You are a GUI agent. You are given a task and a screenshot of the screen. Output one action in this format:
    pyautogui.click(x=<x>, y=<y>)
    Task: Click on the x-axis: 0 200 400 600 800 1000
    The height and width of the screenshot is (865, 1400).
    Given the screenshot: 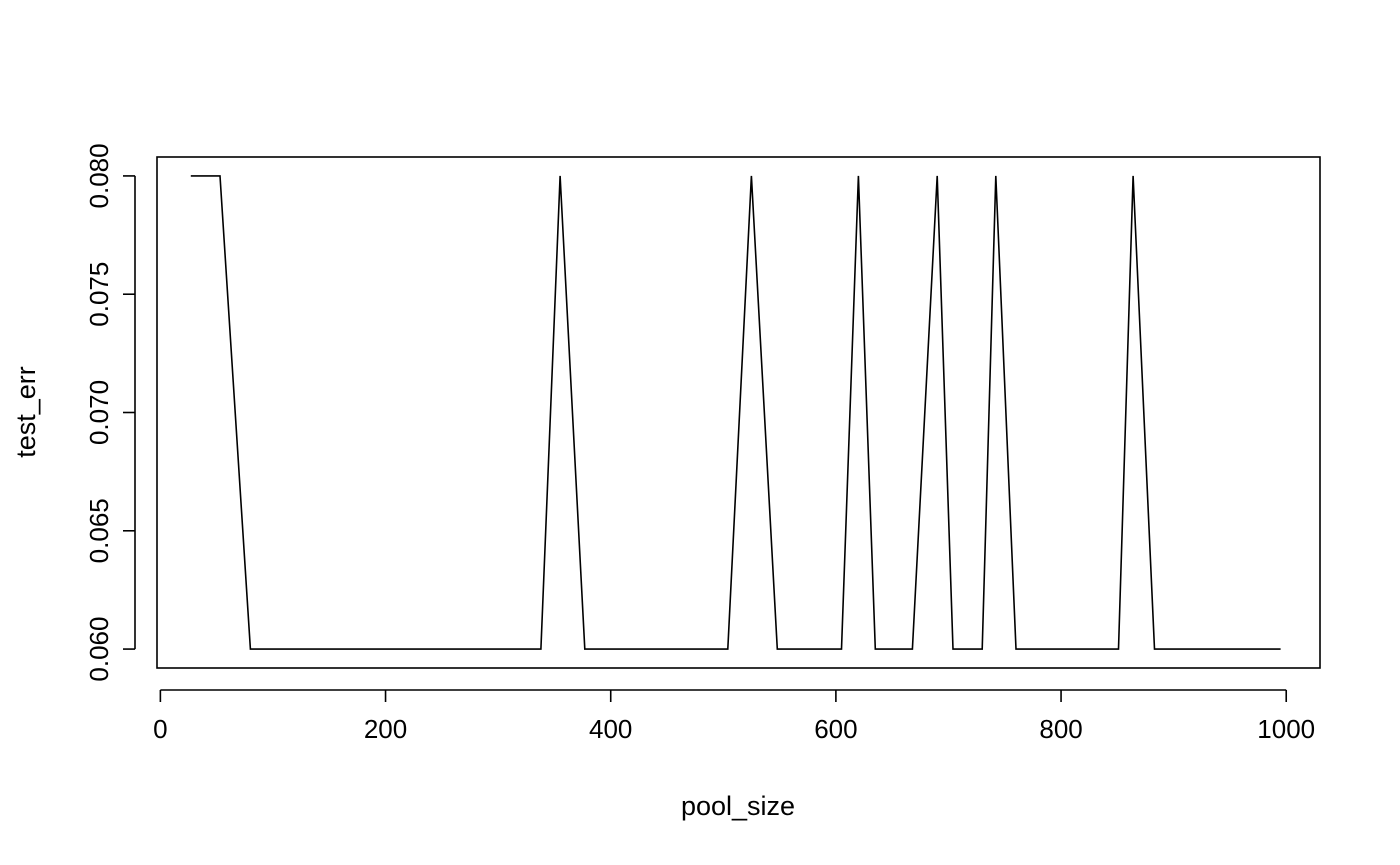 What is the action you would take?
    pyautogui.click(x=734, y=716)
    